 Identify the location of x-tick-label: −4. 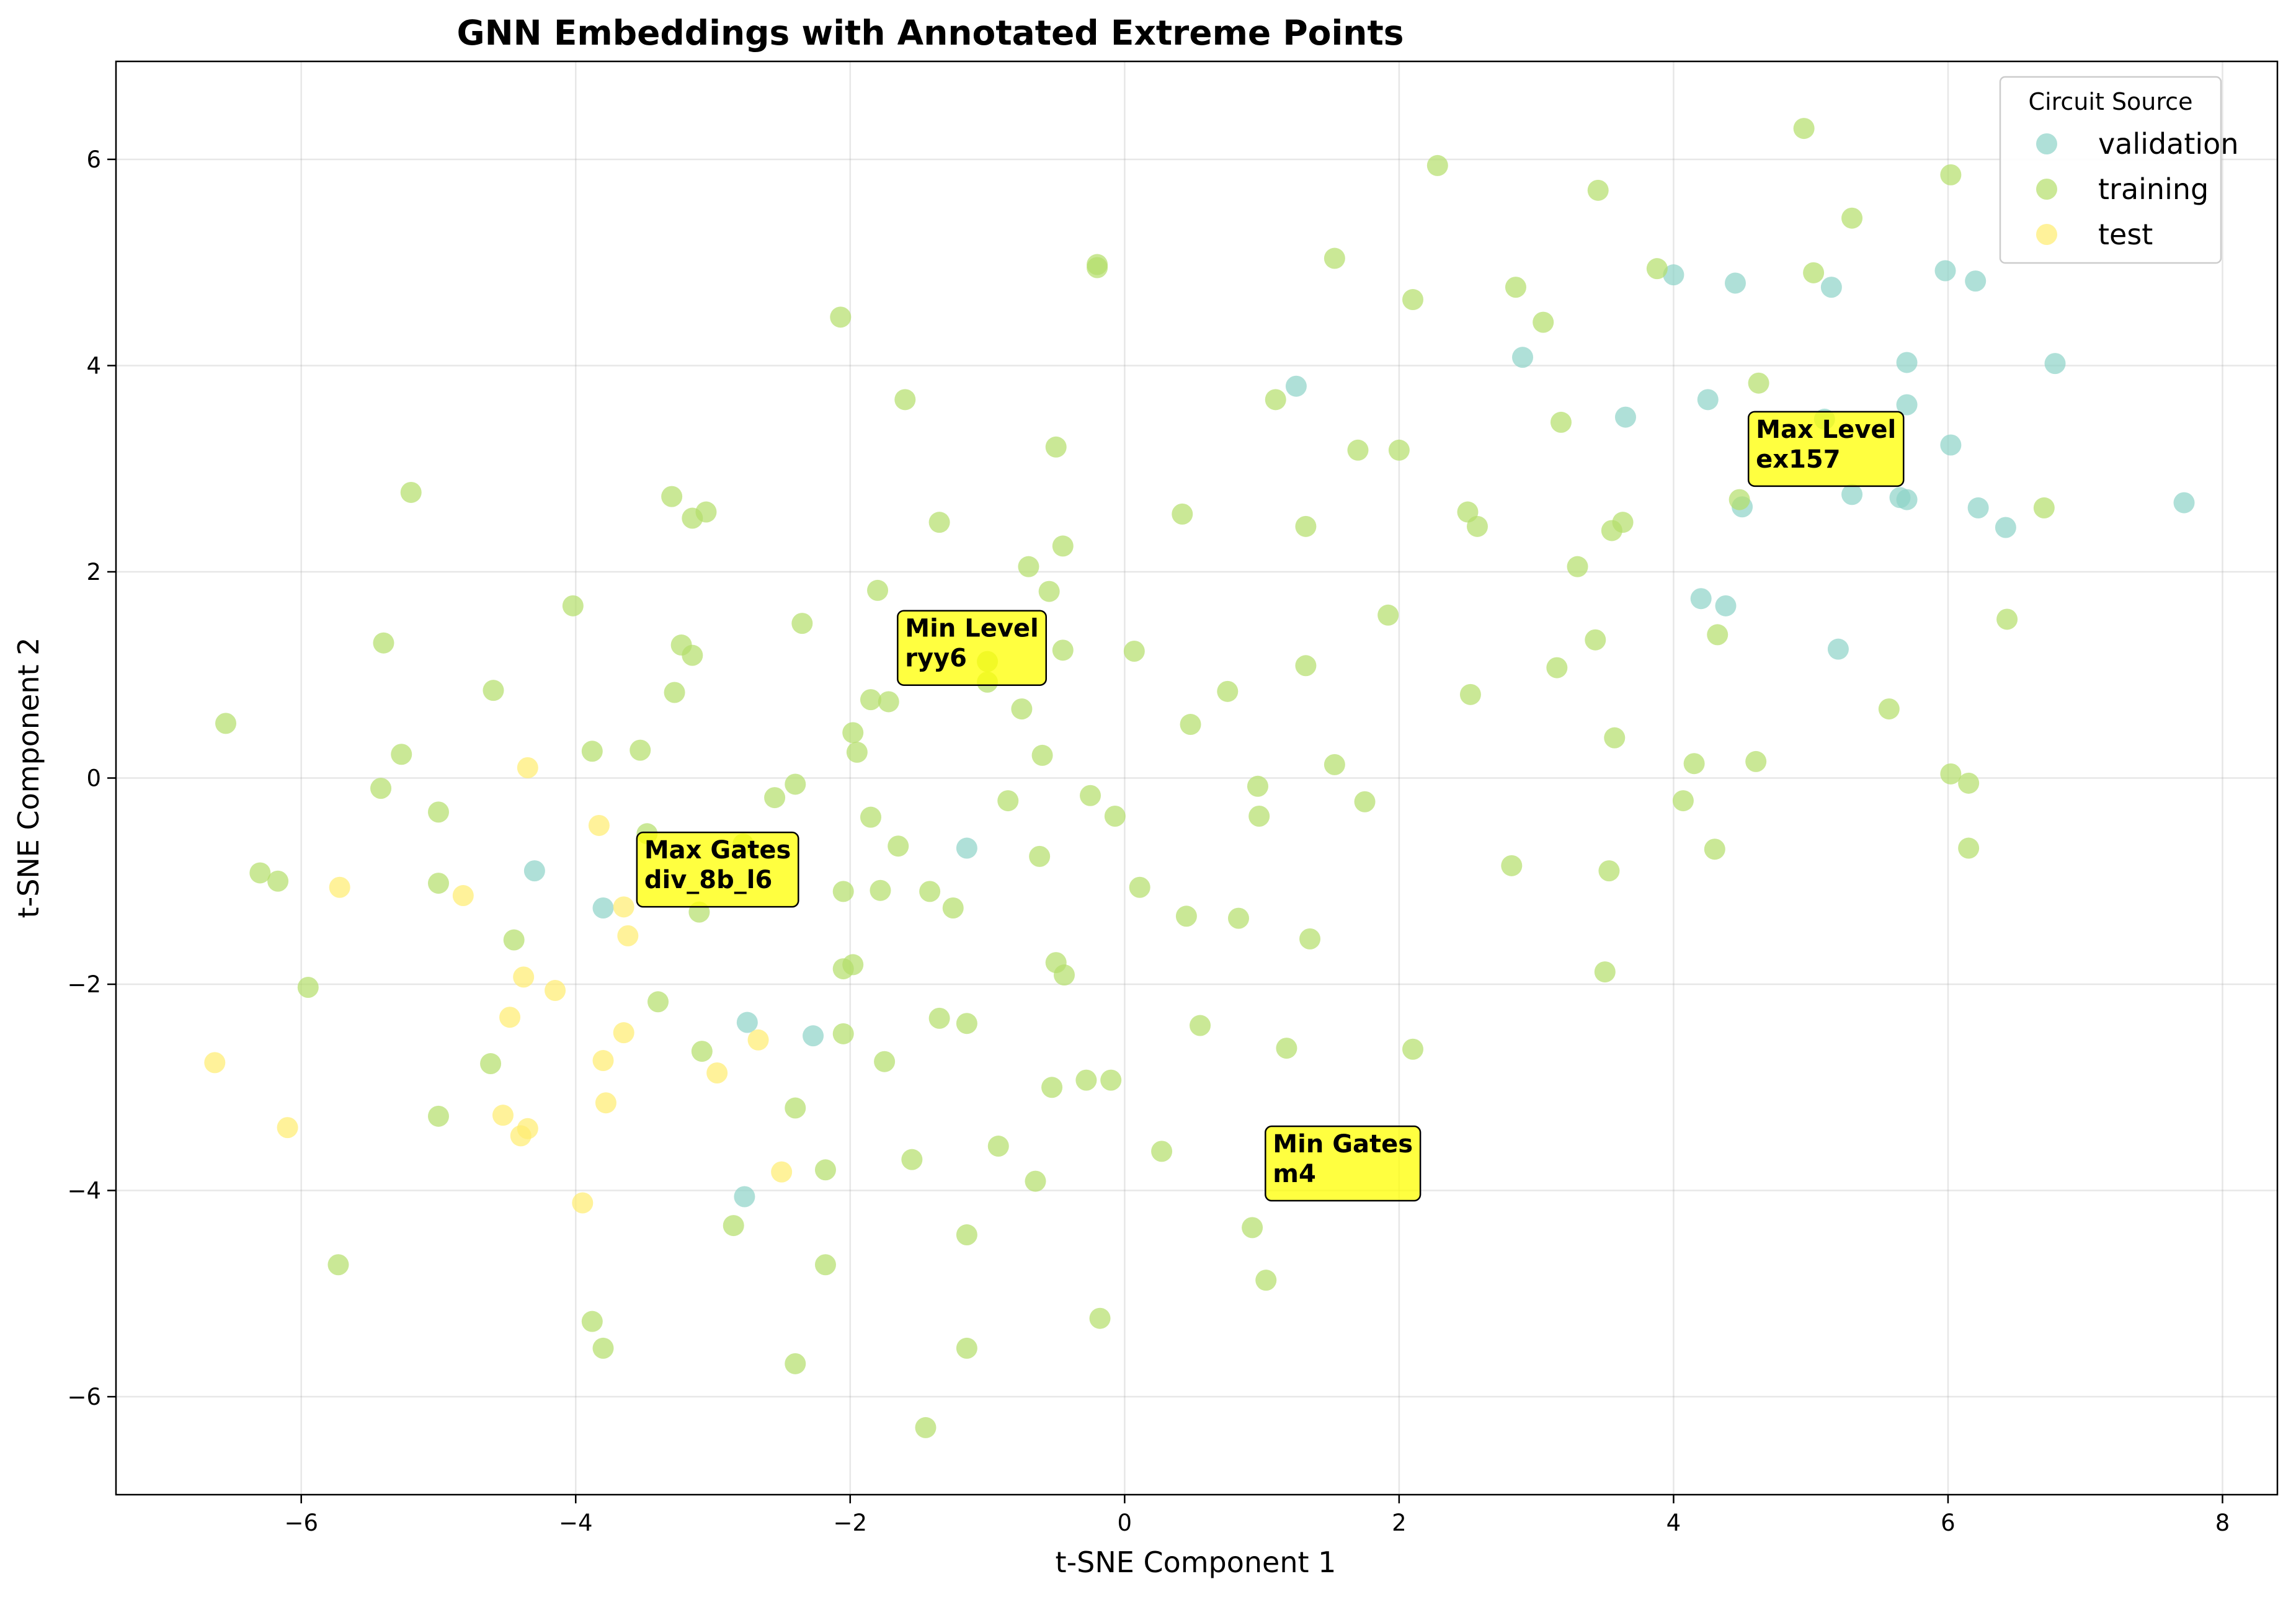
(576, 1523).